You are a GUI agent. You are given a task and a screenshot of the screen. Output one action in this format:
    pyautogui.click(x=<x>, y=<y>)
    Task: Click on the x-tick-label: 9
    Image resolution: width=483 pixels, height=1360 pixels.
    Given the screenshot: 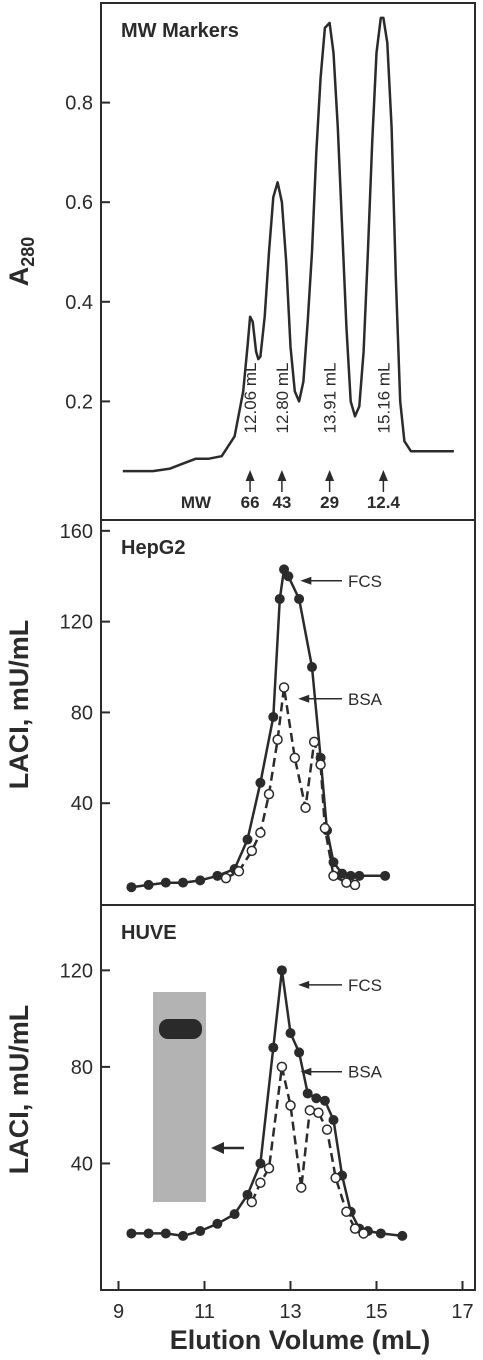 What is the action you would take?
    pyautogui.click(x=118, y=1312)
    